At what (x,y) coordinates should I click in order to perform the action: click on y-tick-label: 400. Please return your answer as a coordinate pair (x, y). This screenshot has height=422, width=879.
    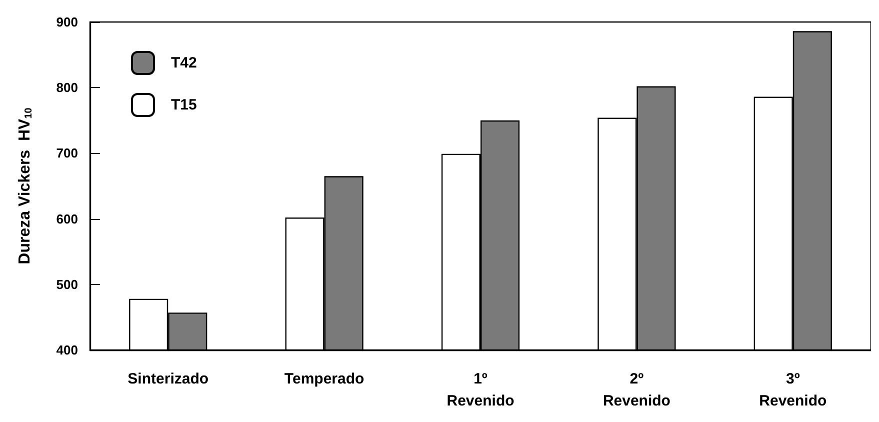
    Looking at the image, I should click on (67, 350).